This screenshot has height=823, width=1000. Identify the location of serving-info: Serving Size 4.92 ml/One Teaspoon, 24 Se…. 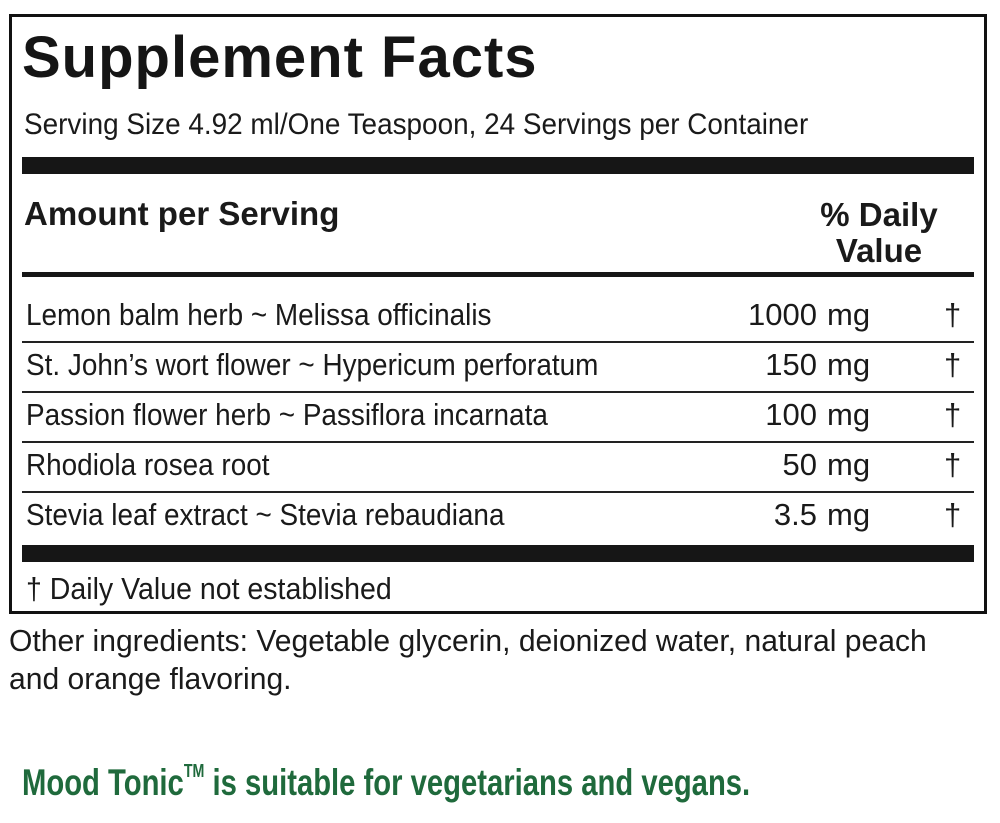
(416, 124).